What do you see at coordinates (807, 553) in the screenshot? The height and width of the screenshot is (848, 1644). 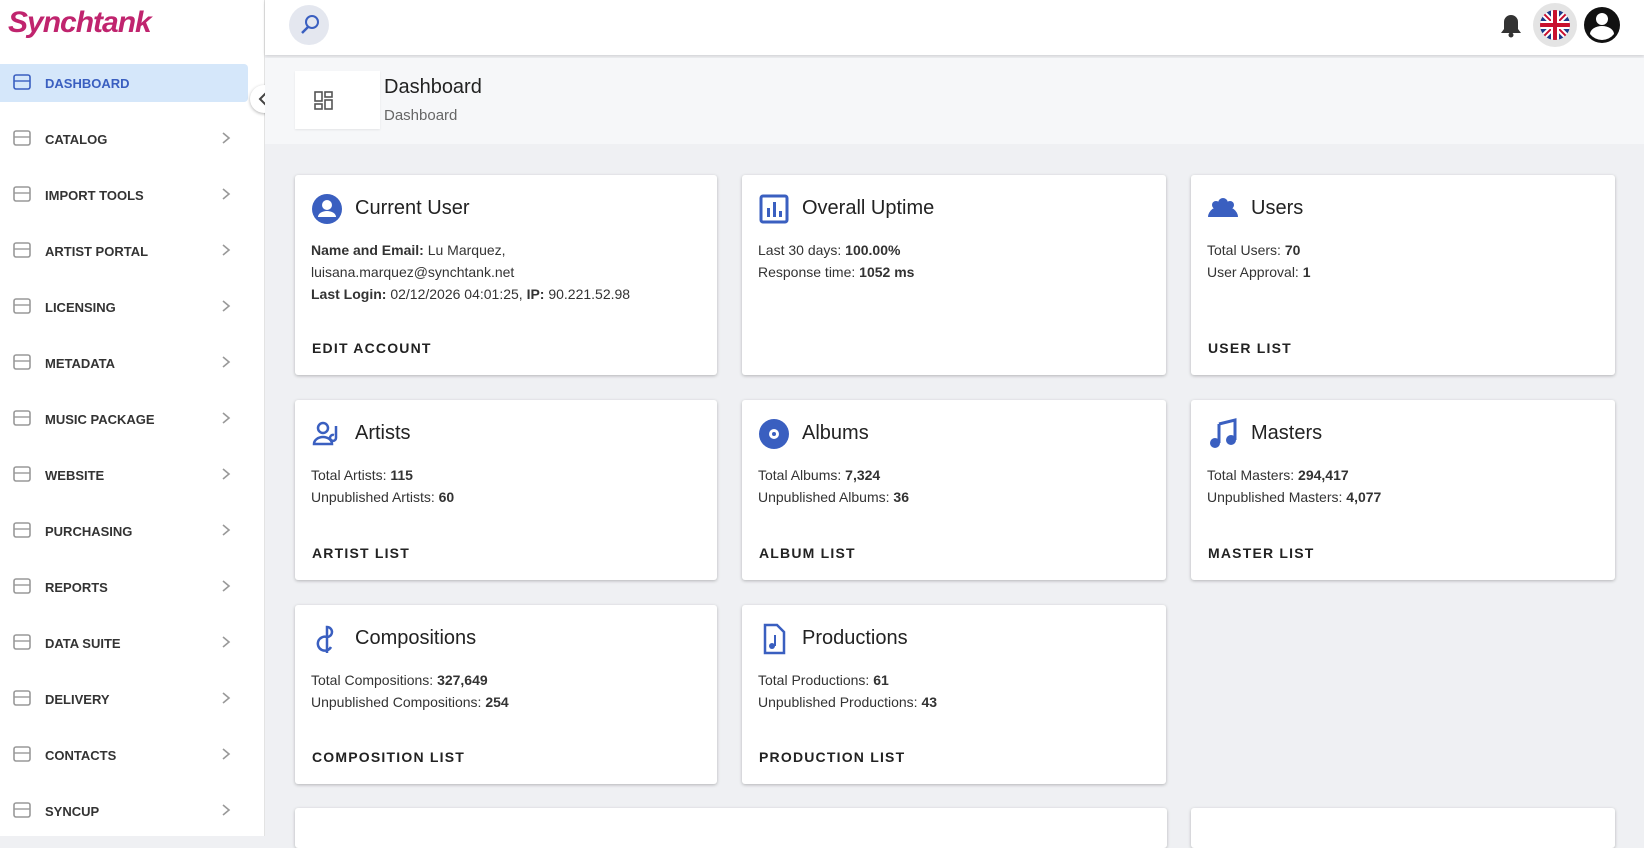 I see `card-action: ALBUM LIST` at bounding box center [807, 553].